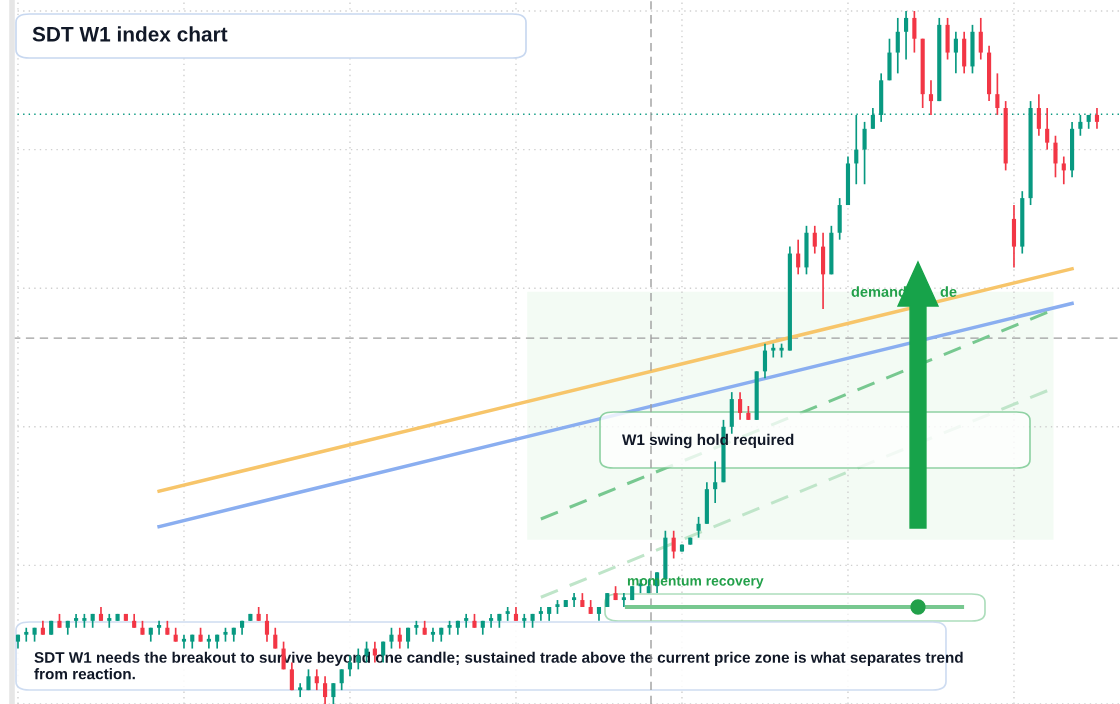 This screenshot has width=1120, height=704. I want to click on text: SDT W1 index chart, so click(130, 34).